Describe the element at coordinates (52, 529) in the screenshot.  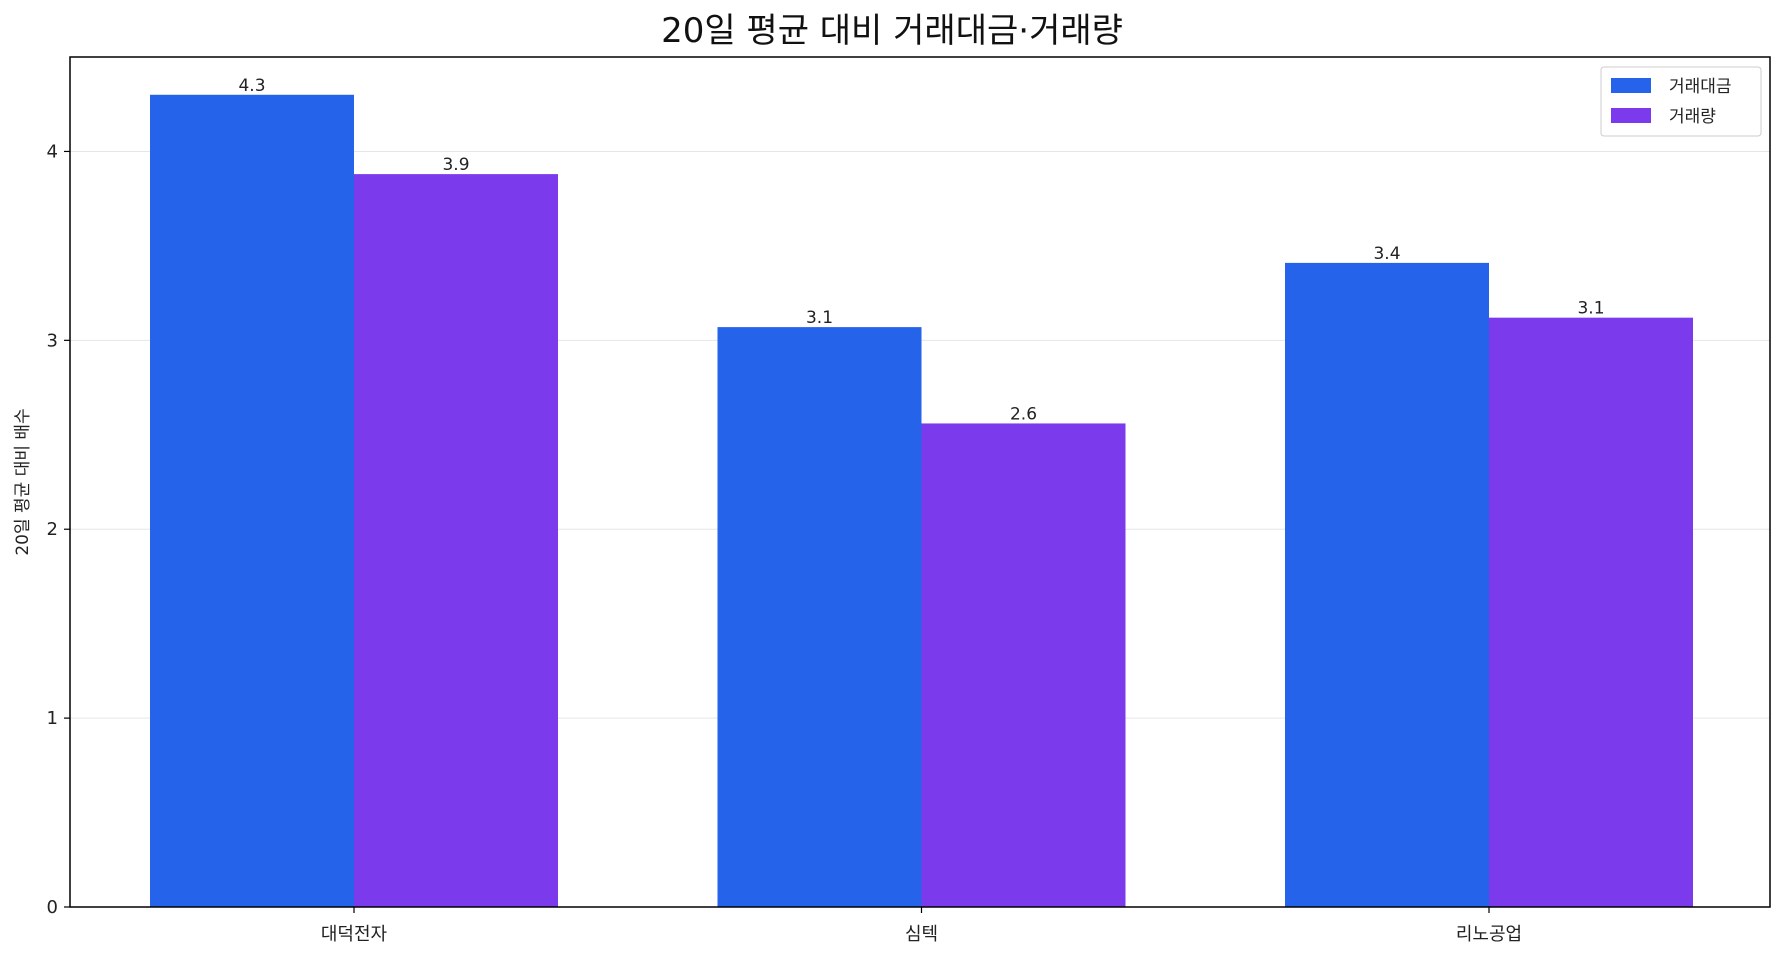
I see `y-tick-label-2: 2` at that location.